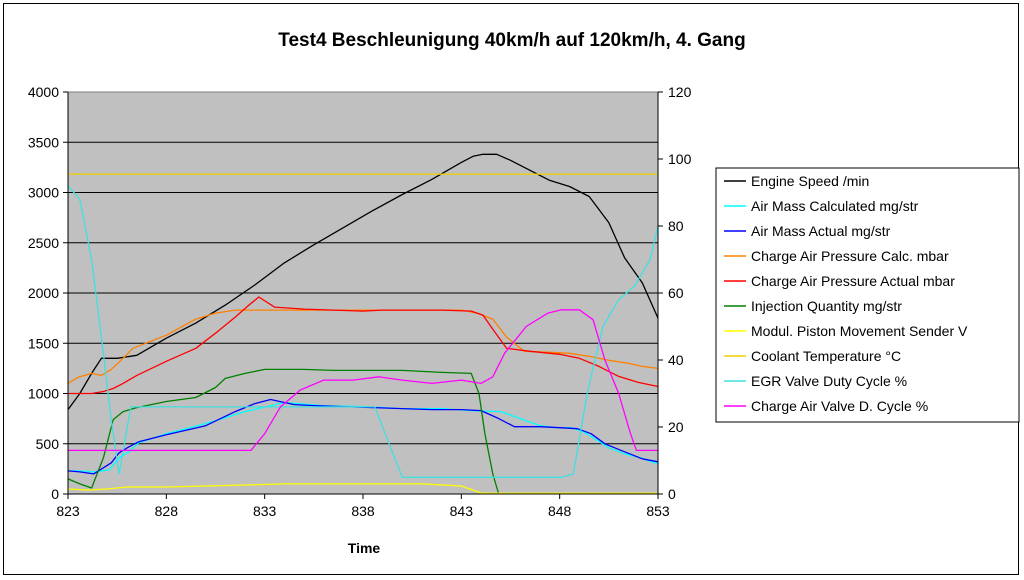  I want to click on y-tick-label: 4000, so click(43, 92).